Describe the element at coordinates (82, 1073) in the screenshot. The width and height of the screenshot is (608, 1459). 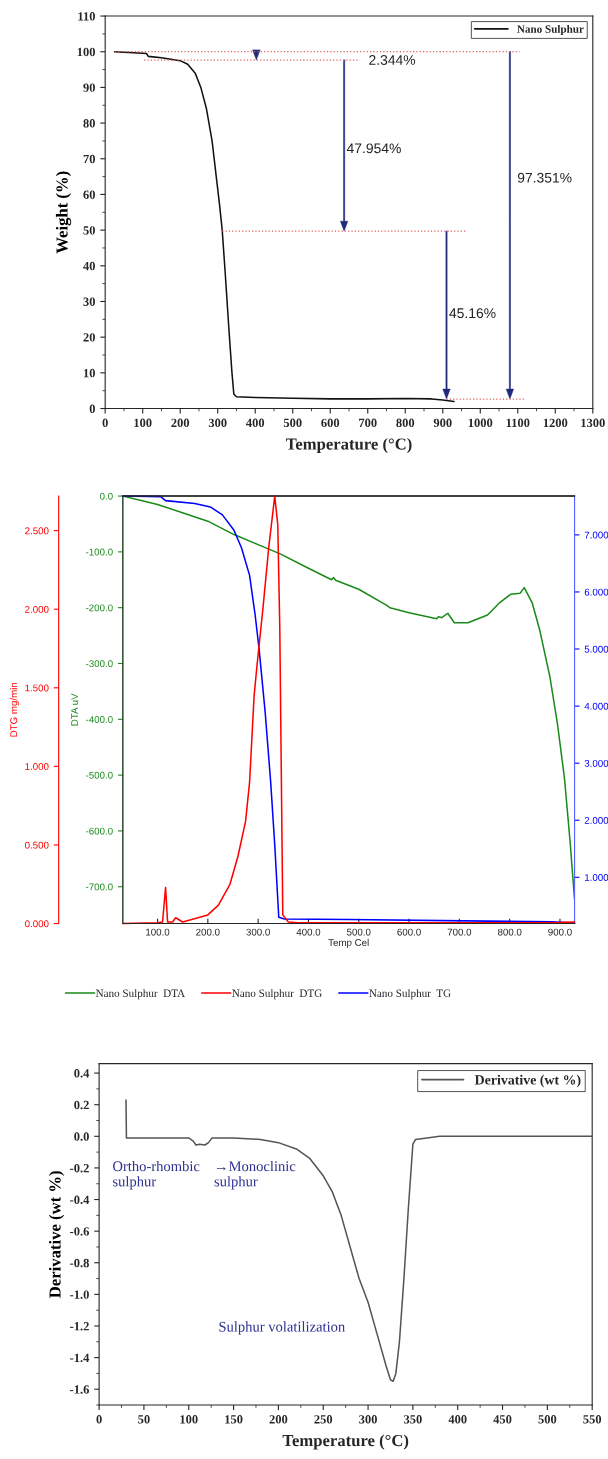
I see `y-tick-label: 0.4` at that location.